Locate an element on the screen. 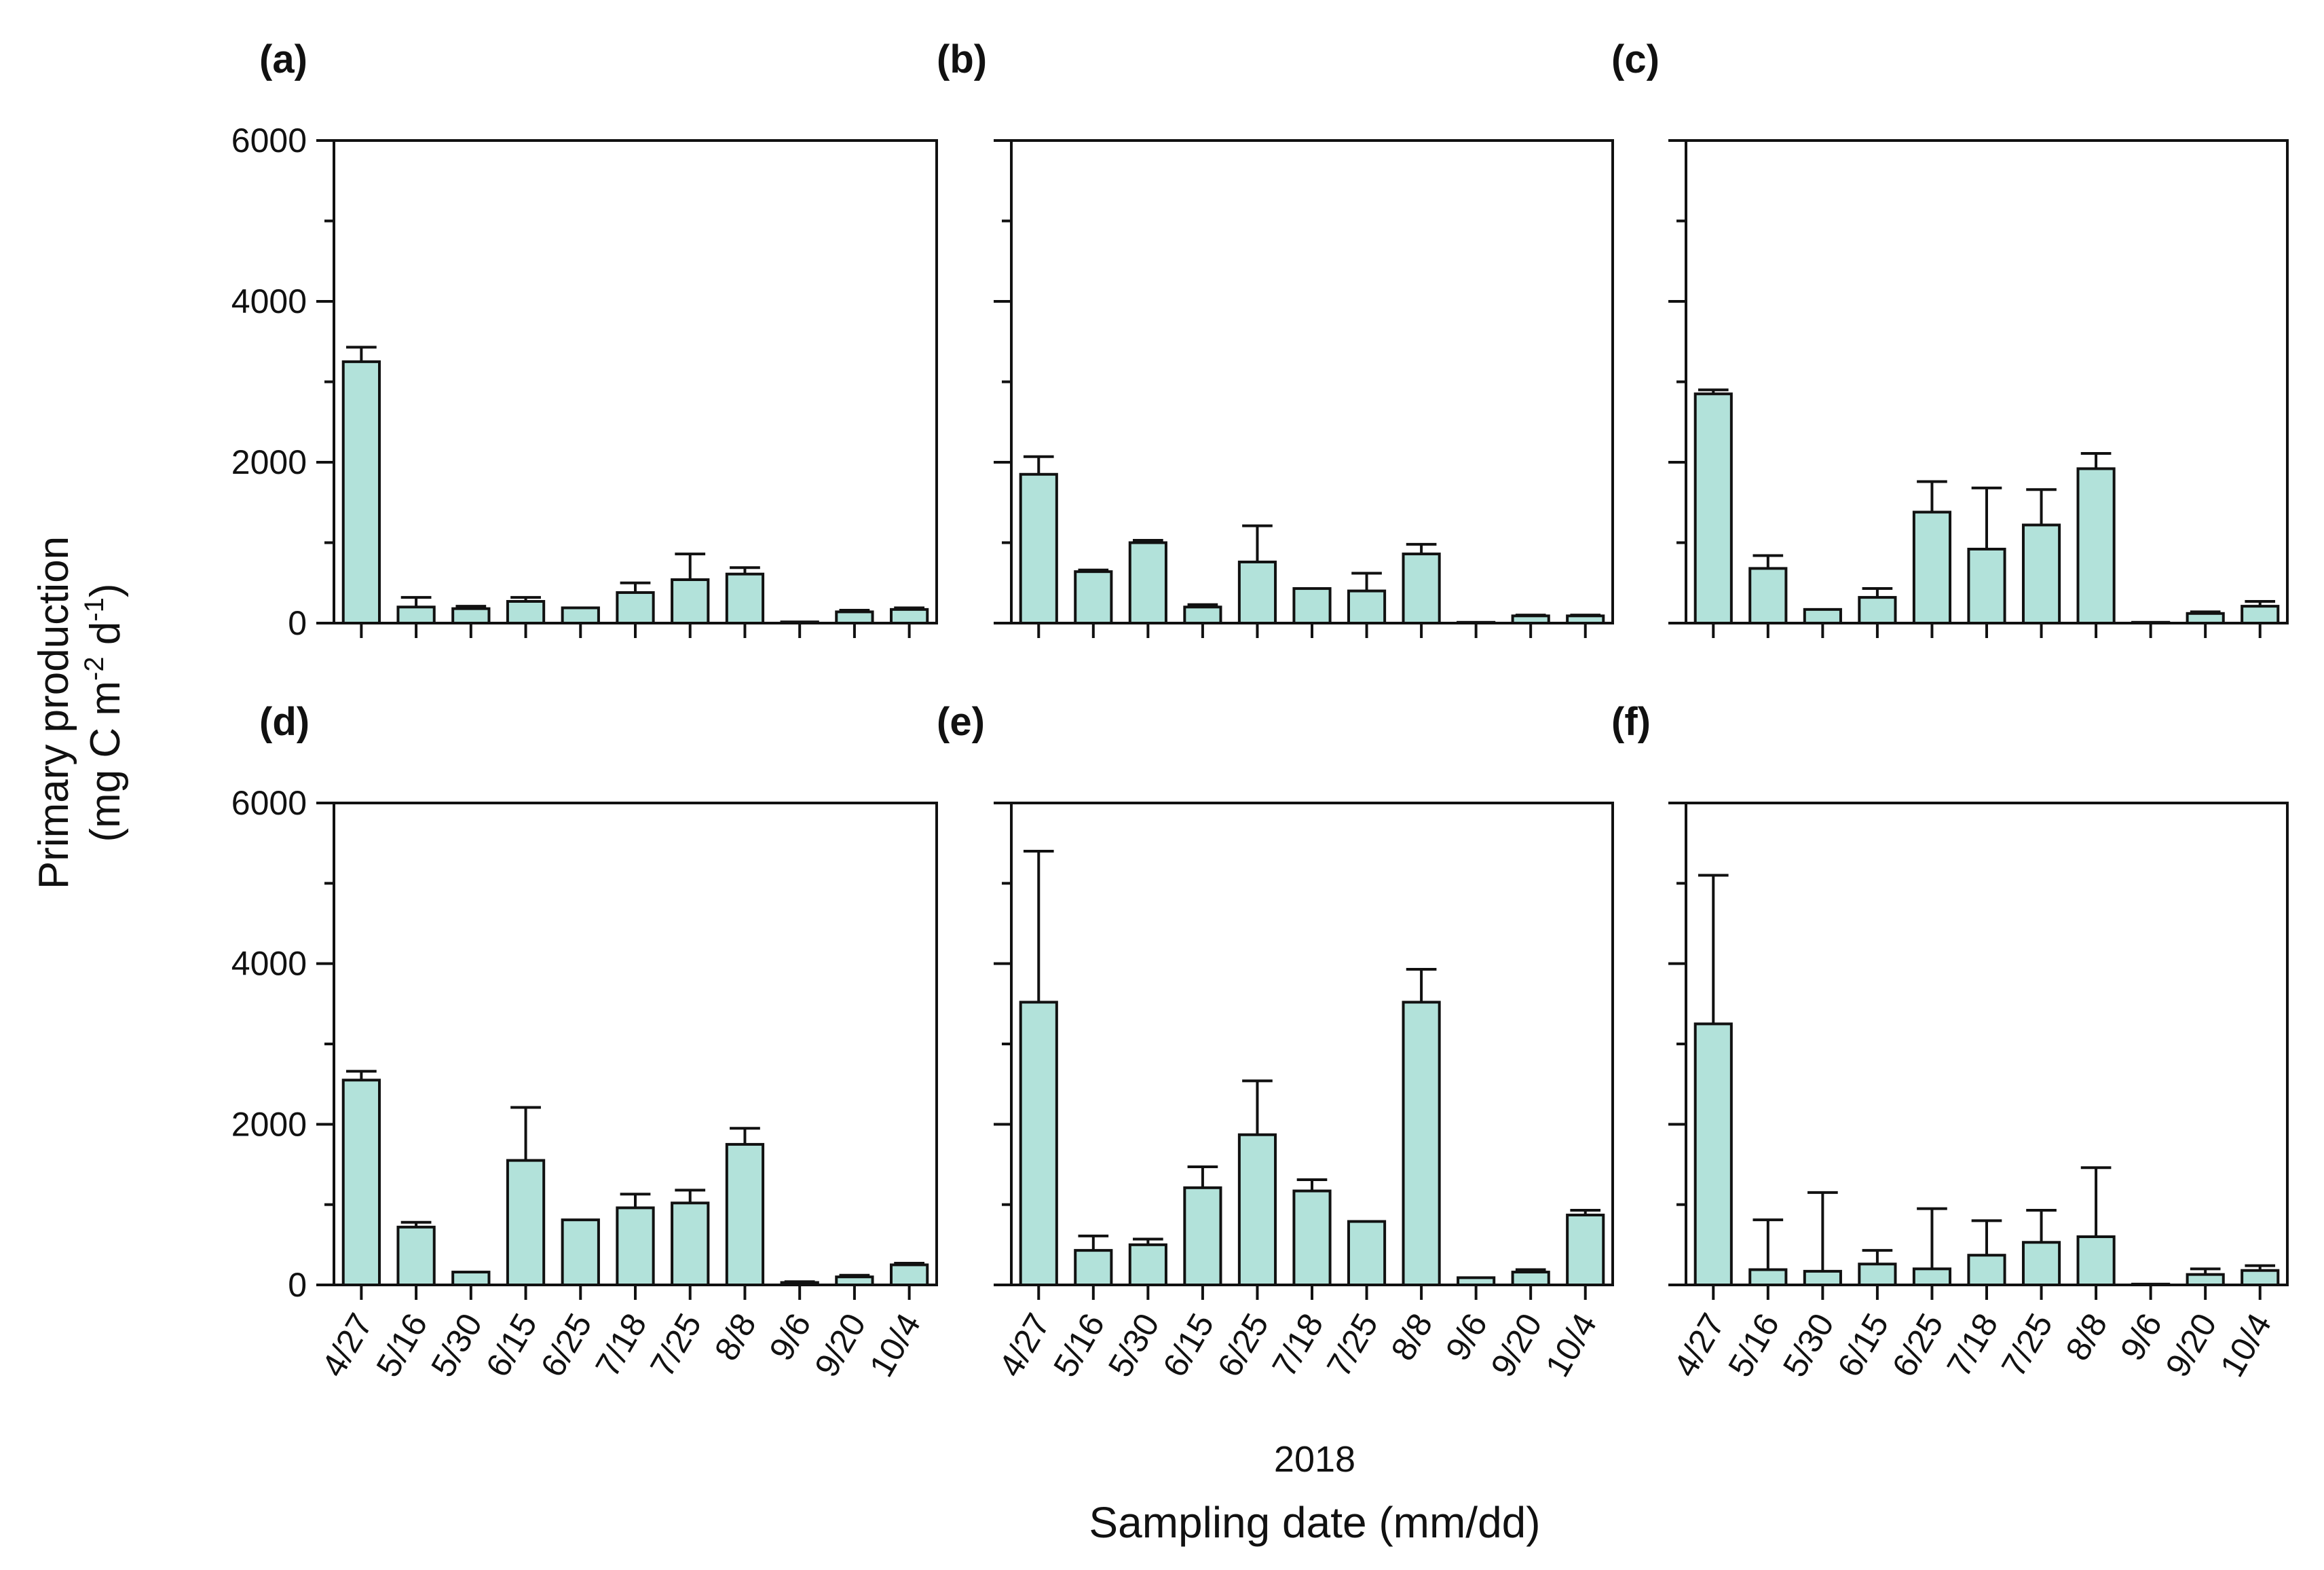 The image size is (2324, 1570). x-tick-label: 9/6 is located at coordinates (2141, 1337).